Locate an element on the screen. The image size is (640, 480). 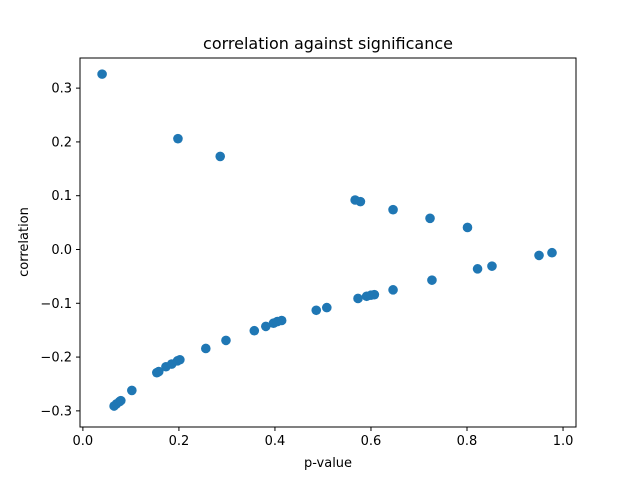
chart-title: correlation against significance is located at coordinates (328, 43).